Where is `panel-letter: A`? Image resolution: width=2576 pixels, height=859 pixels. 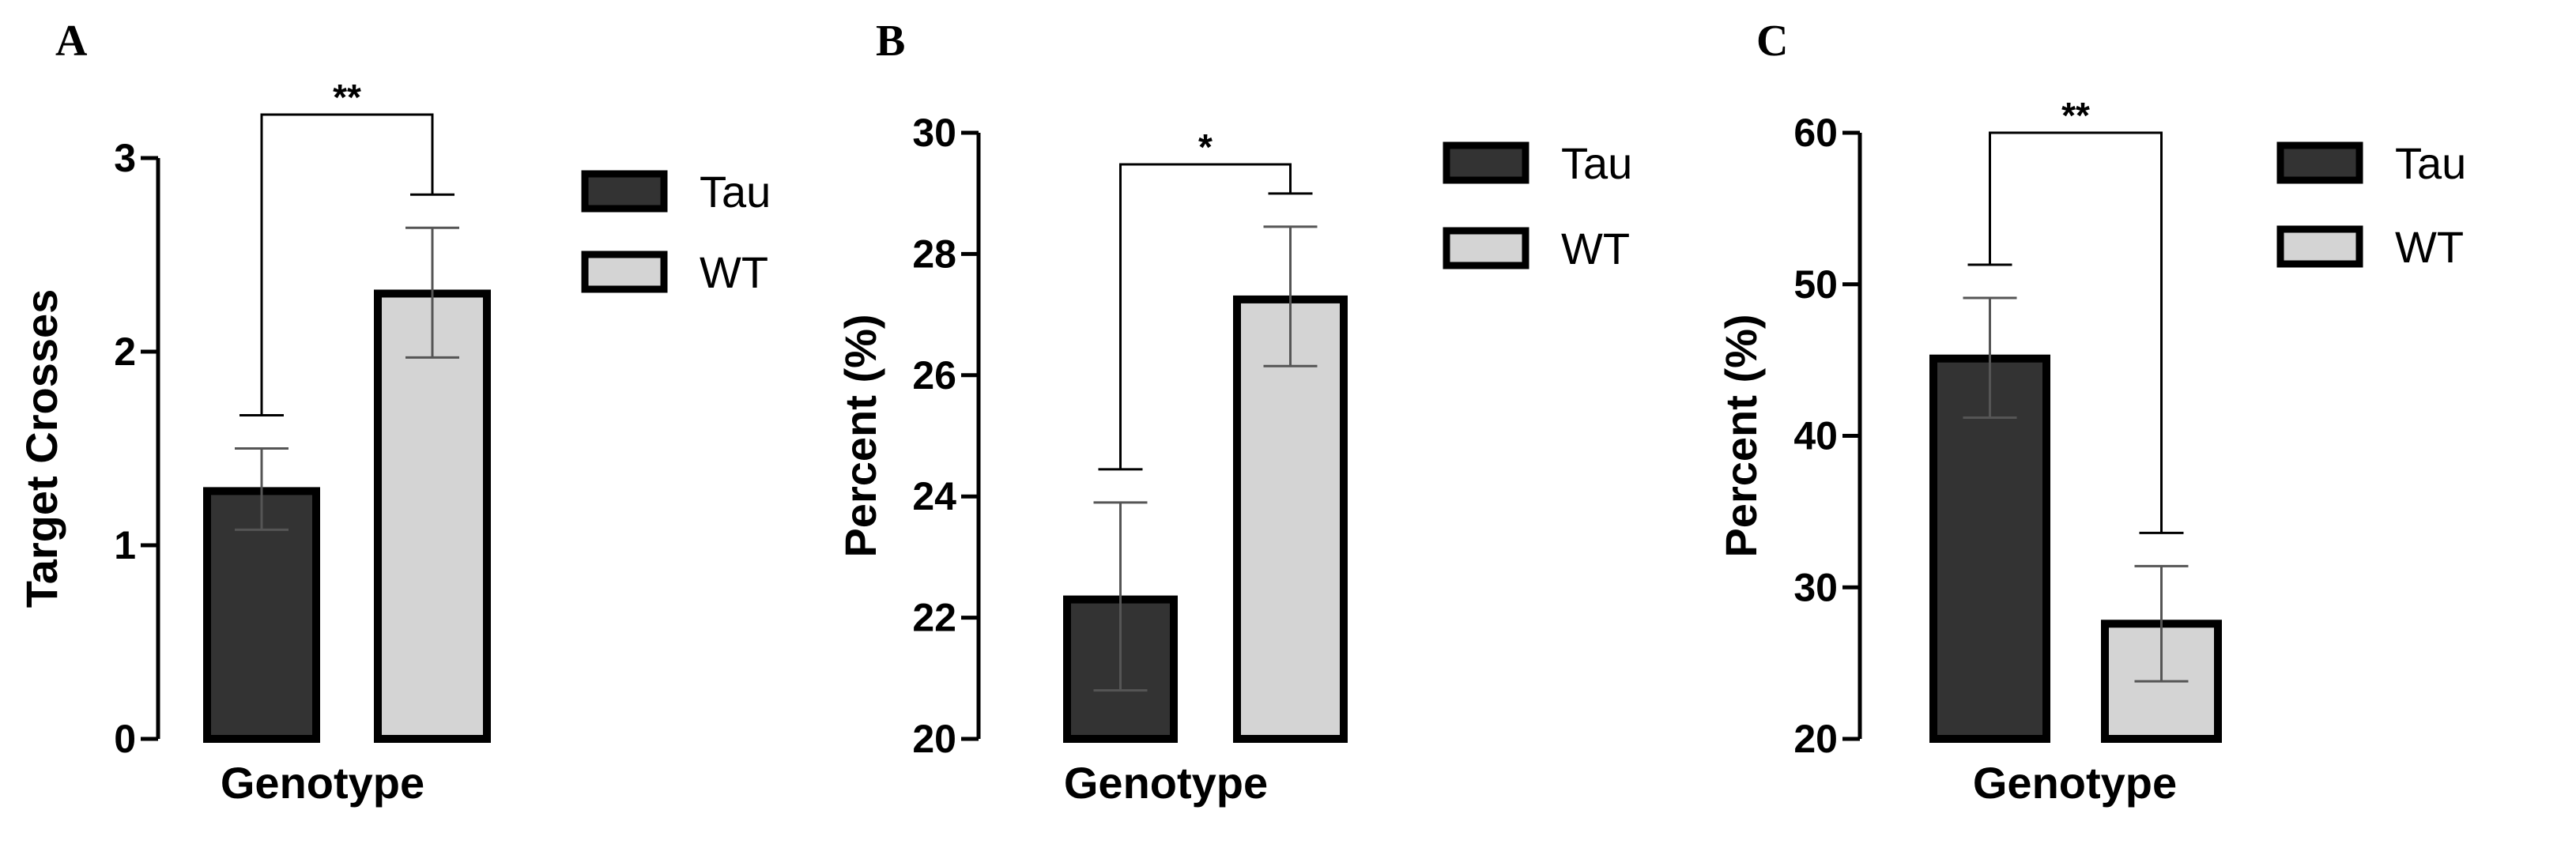
panel-letter: A is located at coordinates (71, 41).